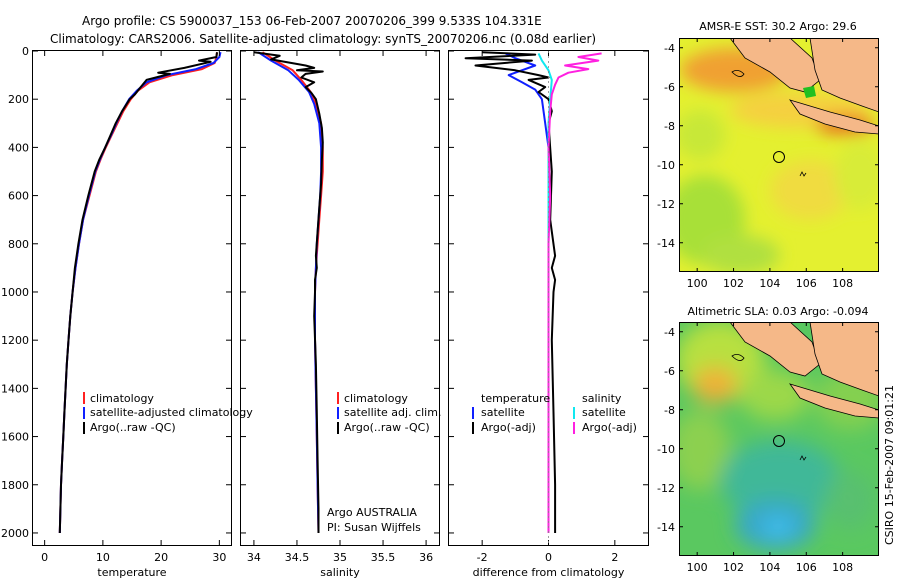 The image size is (900, 580). Describe the element at coordinates (508, 427) in the screenshot. I see `legend-label-temp-argo: Argo(-adj)` at that location.